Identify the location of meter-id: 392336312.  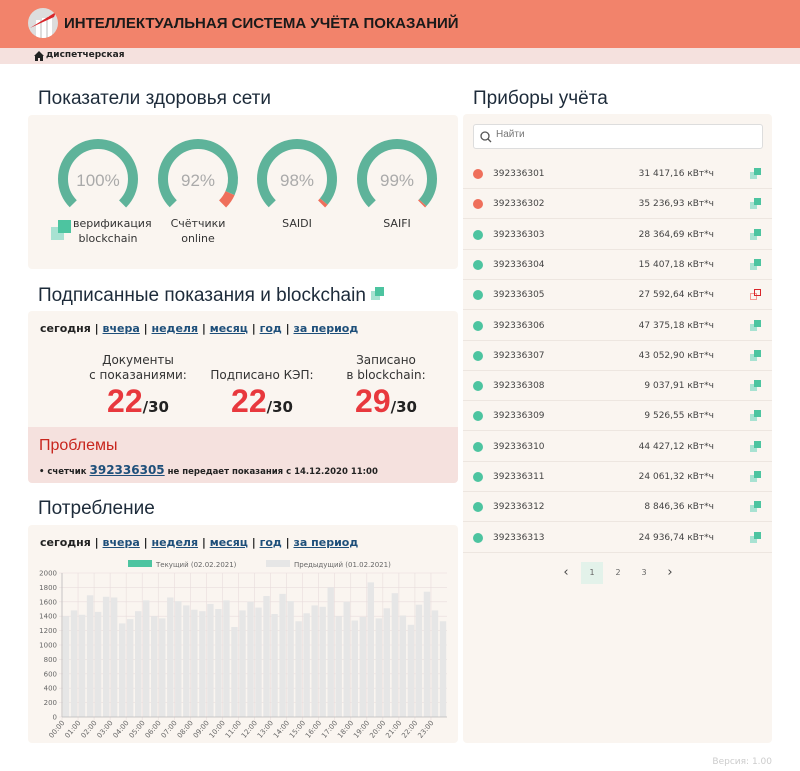
(519, 507).